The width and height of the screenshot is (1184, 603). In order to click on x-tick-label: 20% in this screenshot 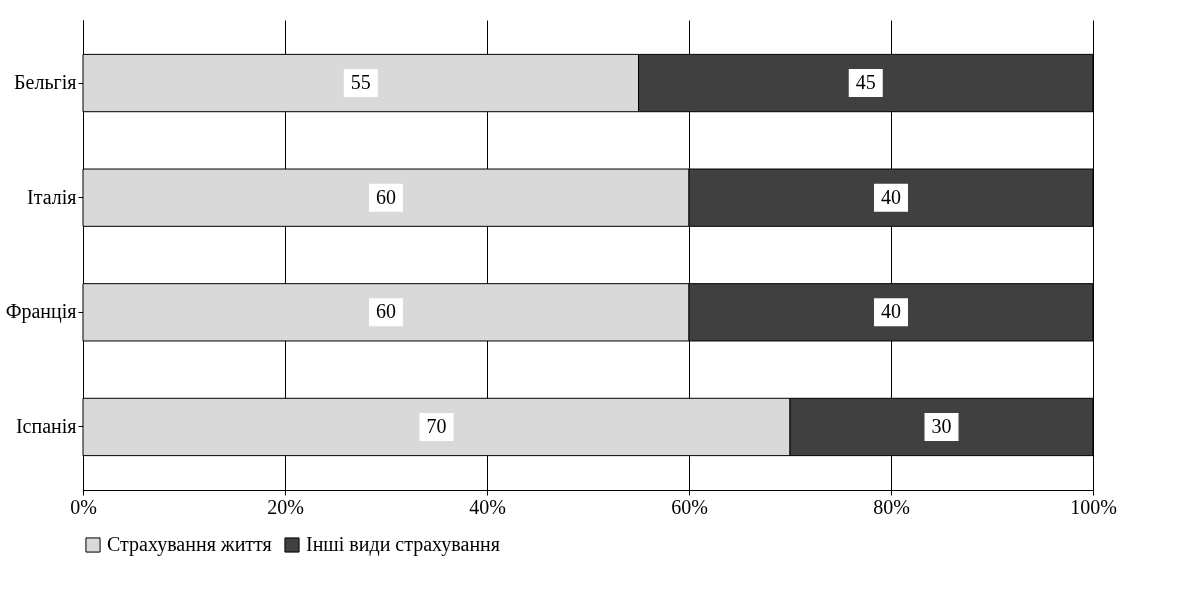, I will do `click(285, 506)`.